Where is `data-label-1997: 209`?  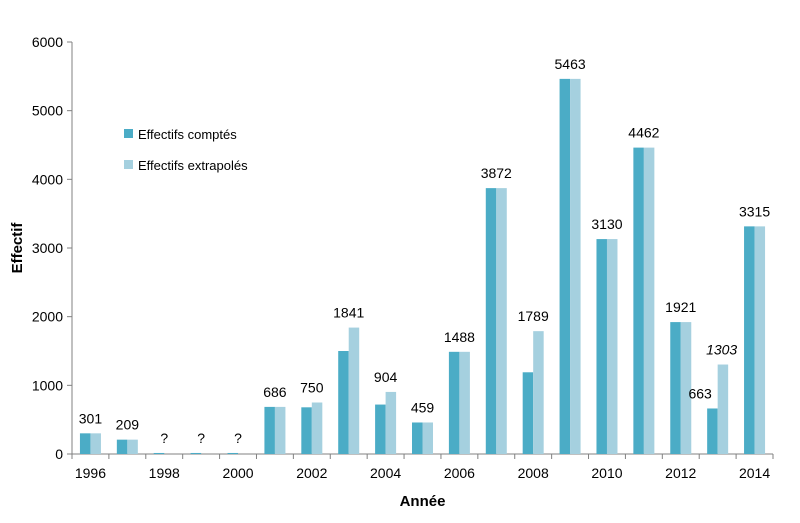
data-label-1997: 209 is located at coordinates (128, 425).